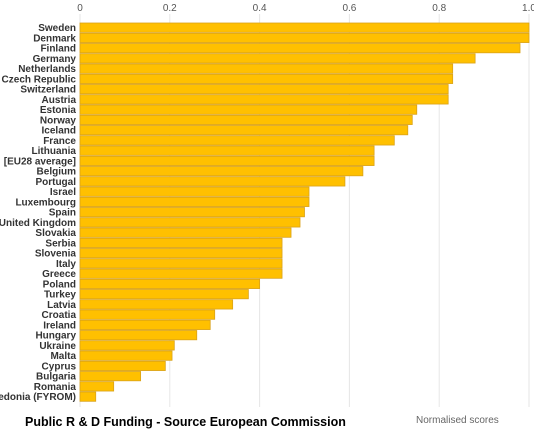 This screenshot has height=441, width=534. I want to click on category-label: Hungary, so click(55, 336).